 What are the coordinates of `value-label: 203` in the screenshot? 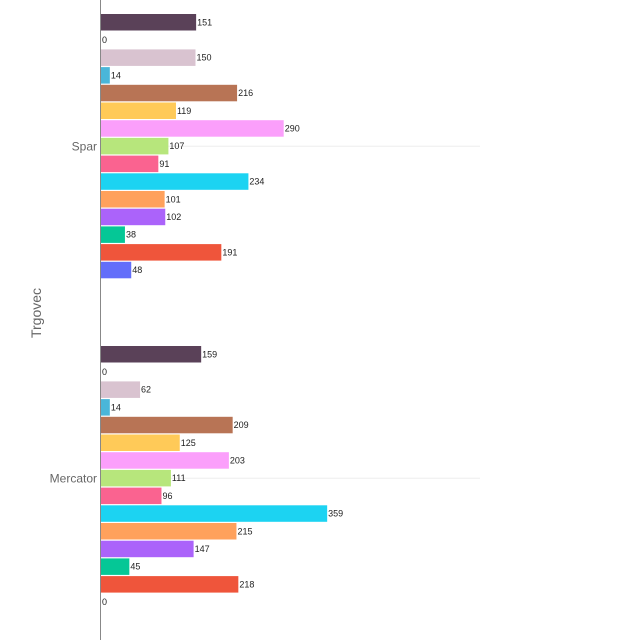 It's located at (237, 460).